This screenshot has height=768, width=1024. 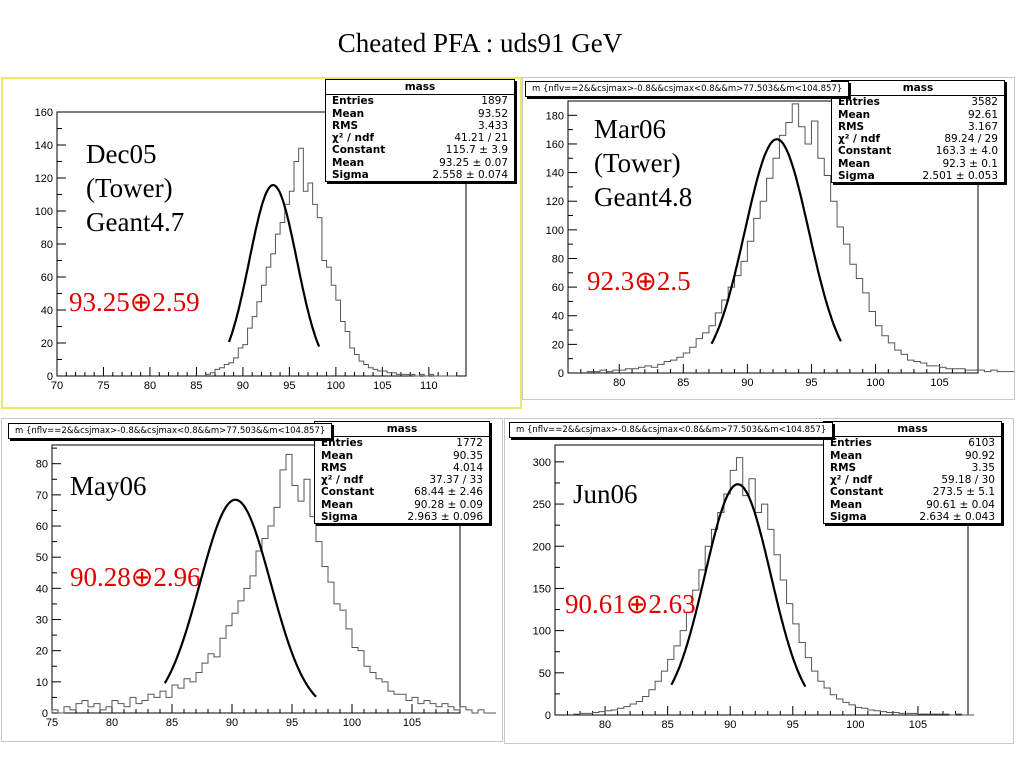 What do you see at coordinates (912, 492) in the screenshot?
I see `stats-row: Constant 273.5 ± 5.1` at bounding box center [912, 492].